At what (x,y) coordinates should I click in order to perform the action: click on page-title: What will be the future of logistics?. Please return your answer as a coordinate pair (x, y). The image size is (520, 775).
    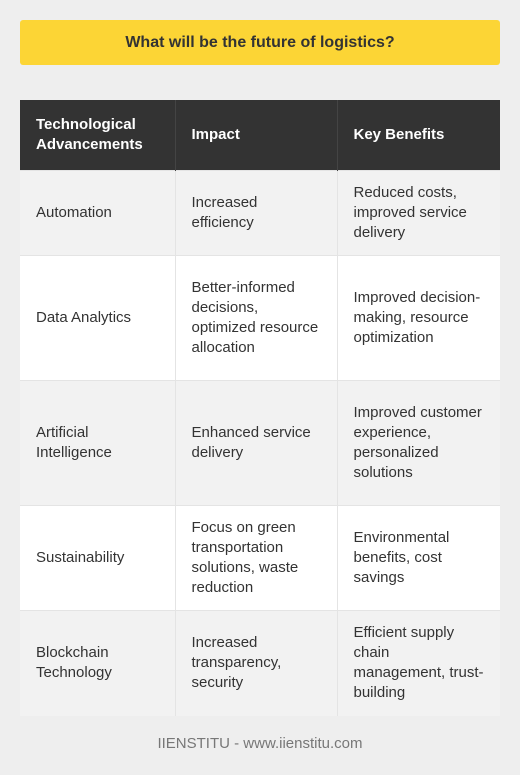
    Looking at the image, I should click on (260, 42).